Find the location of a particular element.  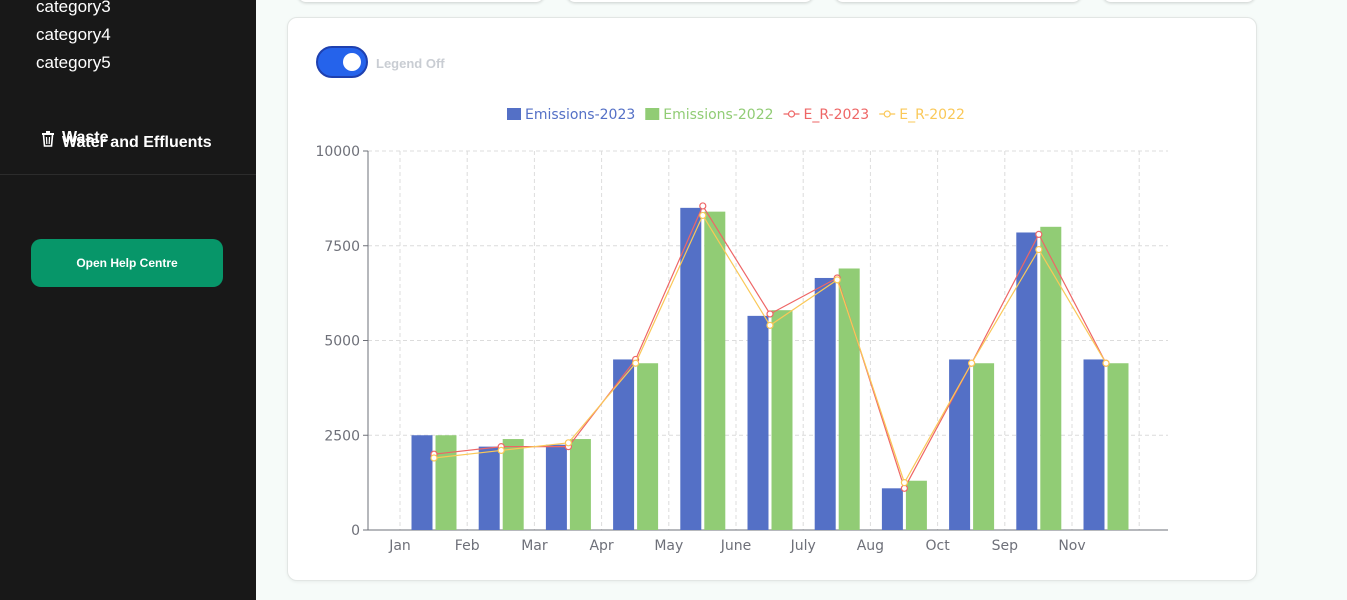

x-tick-label: Sep is located at coordinates (1005, 546).